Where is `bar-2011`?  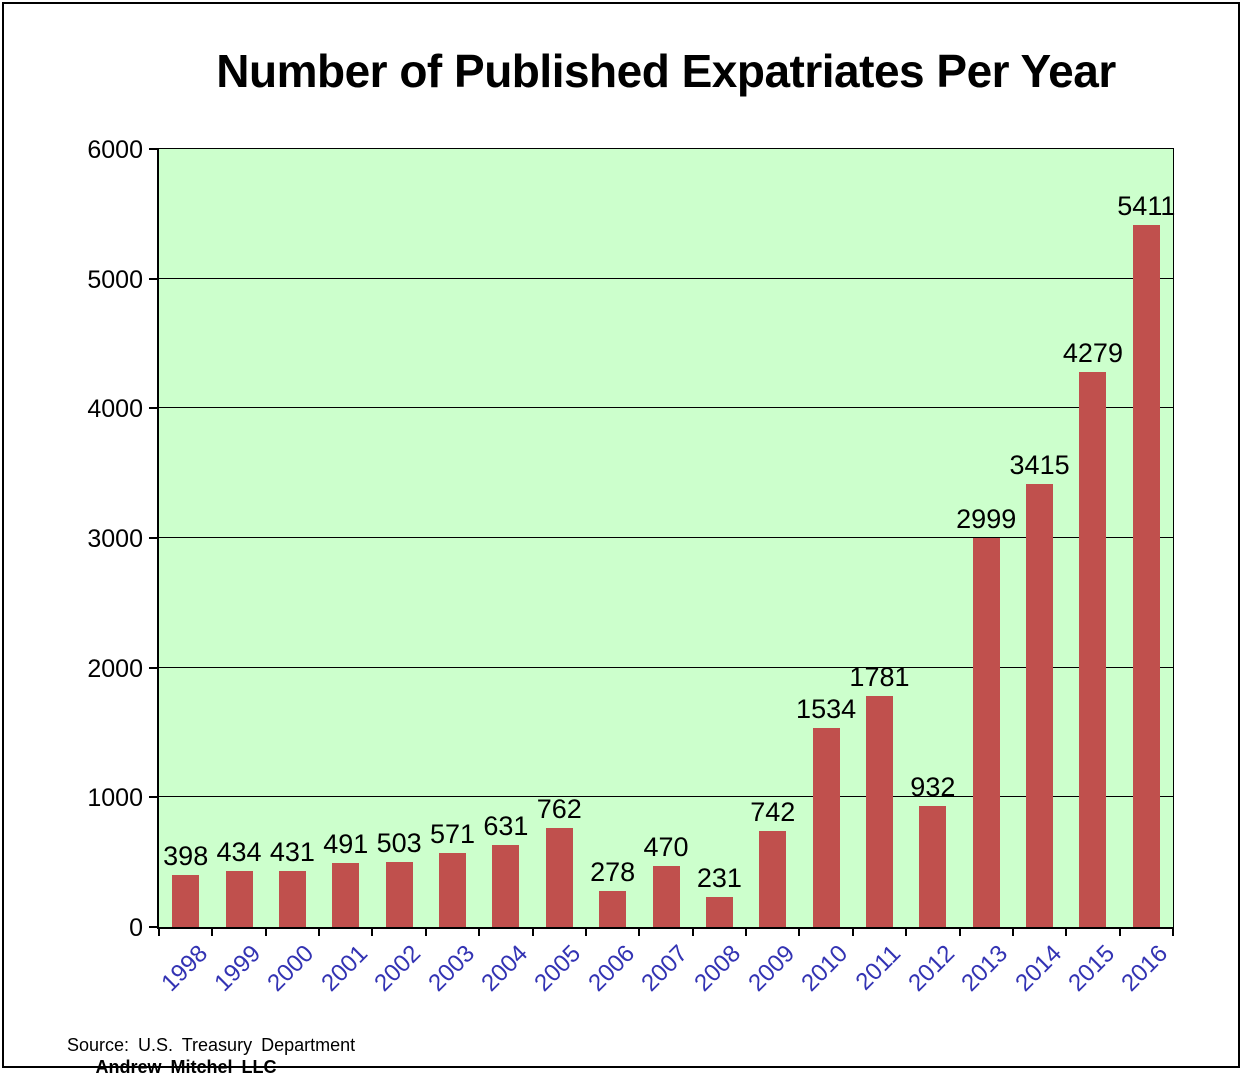
bar-2011 is located at coordinates (879, 811).